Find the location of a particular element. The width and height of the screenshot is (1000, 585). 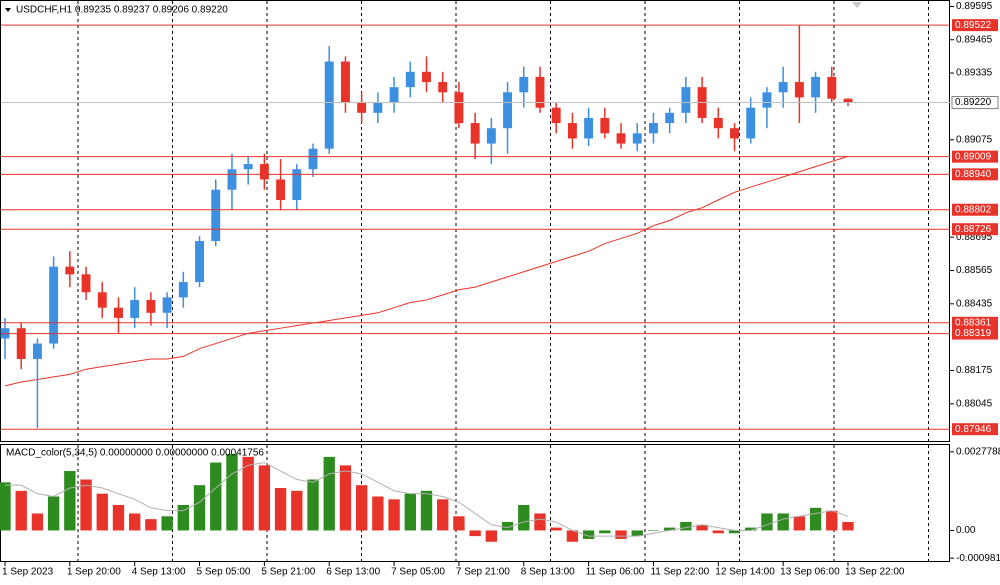

macd-signal is located at coordinates (427, 499).